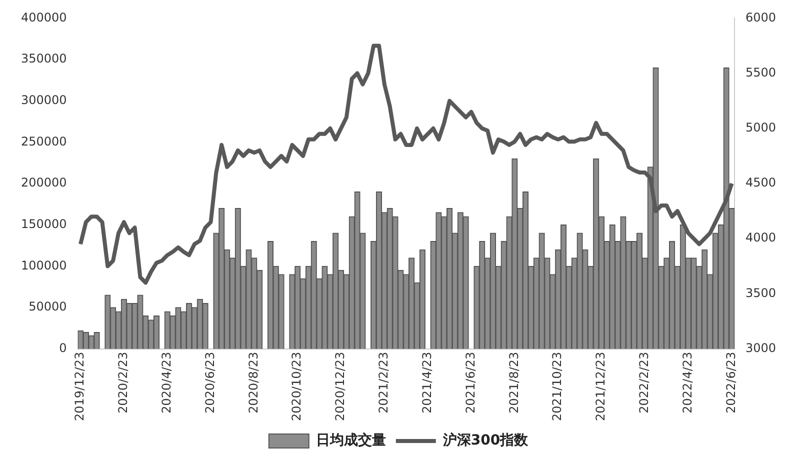 This screenshot has width=797, height=466. Describe the element at coordinates (43, 223) in the screenshot. I see `y-tick-label: 150000` at that location.